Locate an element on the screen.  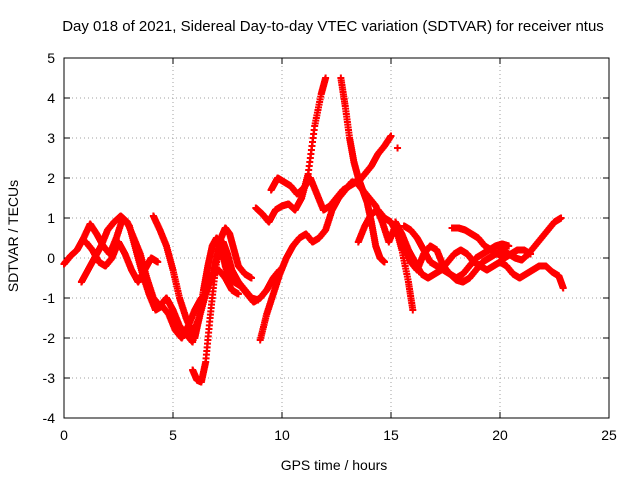
x-tick-label: 20 is located at coordinates (500, 435).